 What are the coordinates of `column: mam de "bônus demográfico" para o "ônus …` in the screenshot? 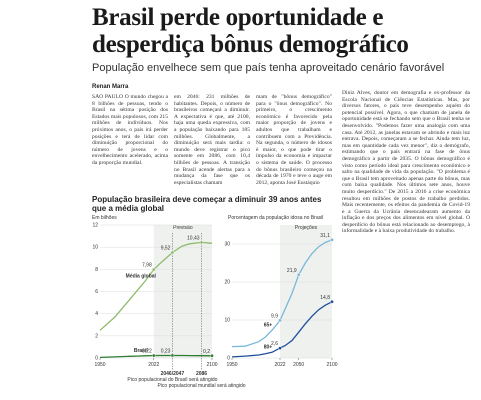 It's located at (294, 140).